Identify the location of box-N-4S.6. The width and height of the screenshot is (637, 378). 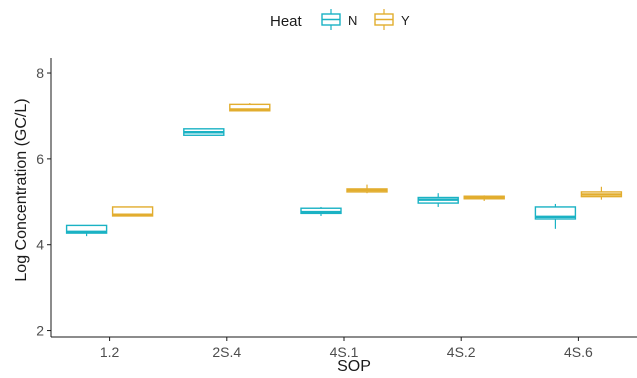
(555, 216).